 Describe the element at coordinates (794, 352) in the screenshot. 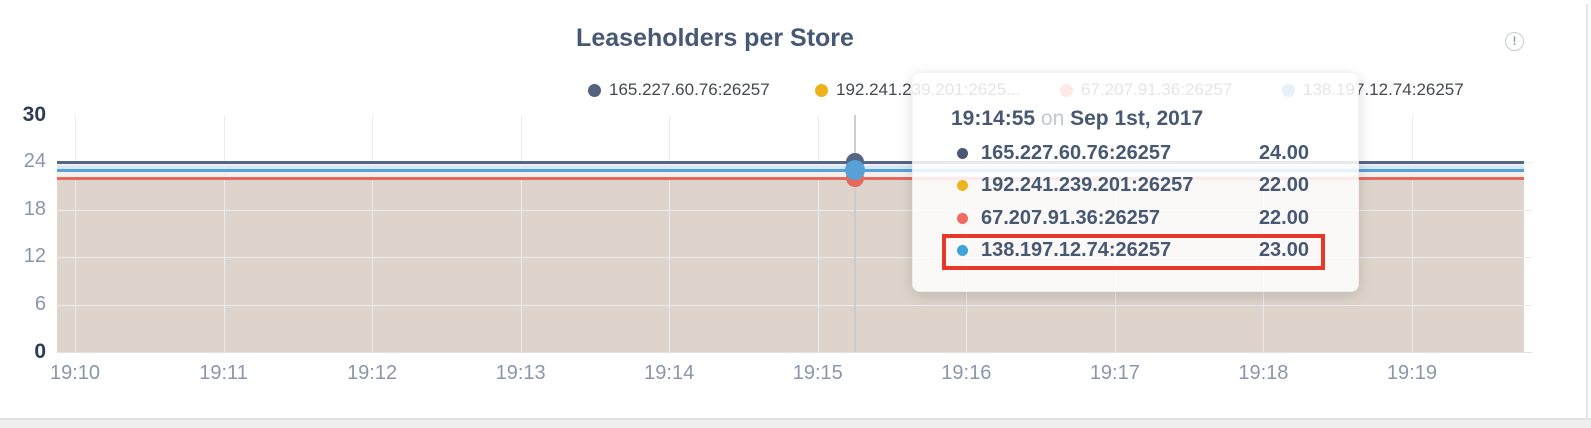

I see `axis-baseline` at that location.